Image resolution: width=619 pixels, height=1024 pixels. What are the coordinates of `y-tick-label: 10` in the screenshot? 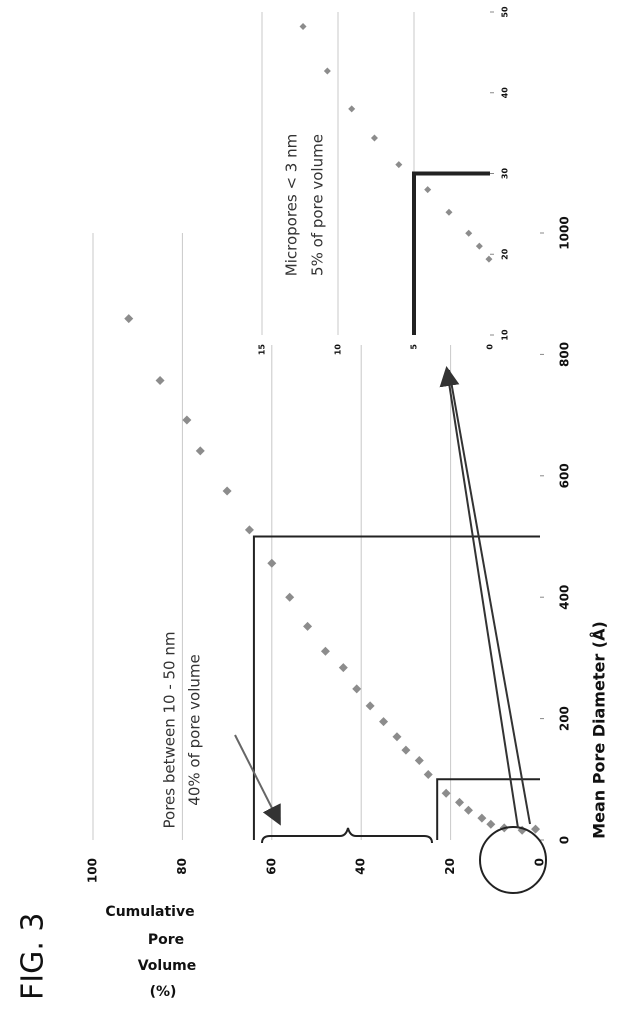 It's located at (338, 350).